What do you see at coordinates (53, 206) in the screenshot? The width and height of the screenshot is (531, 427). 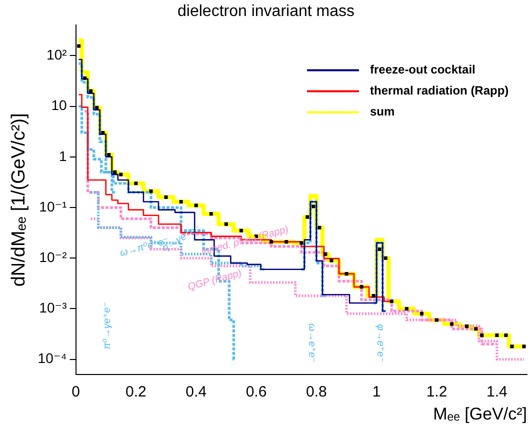 I see `y-tick-label: 10⁻¹` at bounding box center [53, 206].